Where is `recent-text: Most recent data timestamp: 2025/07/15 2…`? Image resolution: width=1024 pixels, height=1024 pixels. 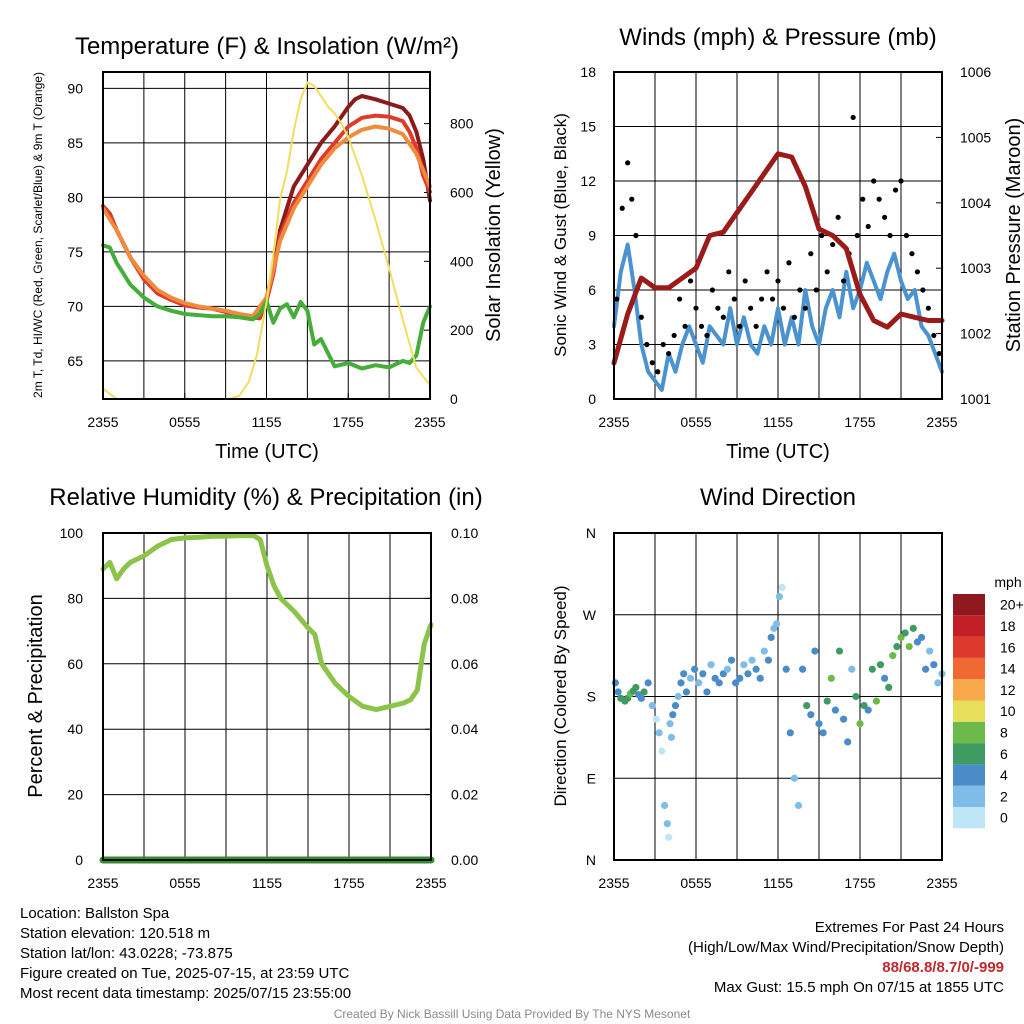 recent-text: Most recent data timestamp: 2025/07/15 2… is located at coordinates (186, 993).